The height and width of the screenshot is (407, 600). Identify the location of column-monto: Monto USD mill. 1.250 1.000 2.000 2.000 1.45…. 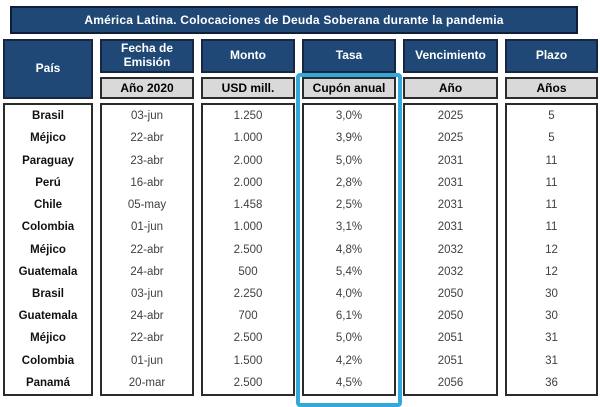
(248, 217).